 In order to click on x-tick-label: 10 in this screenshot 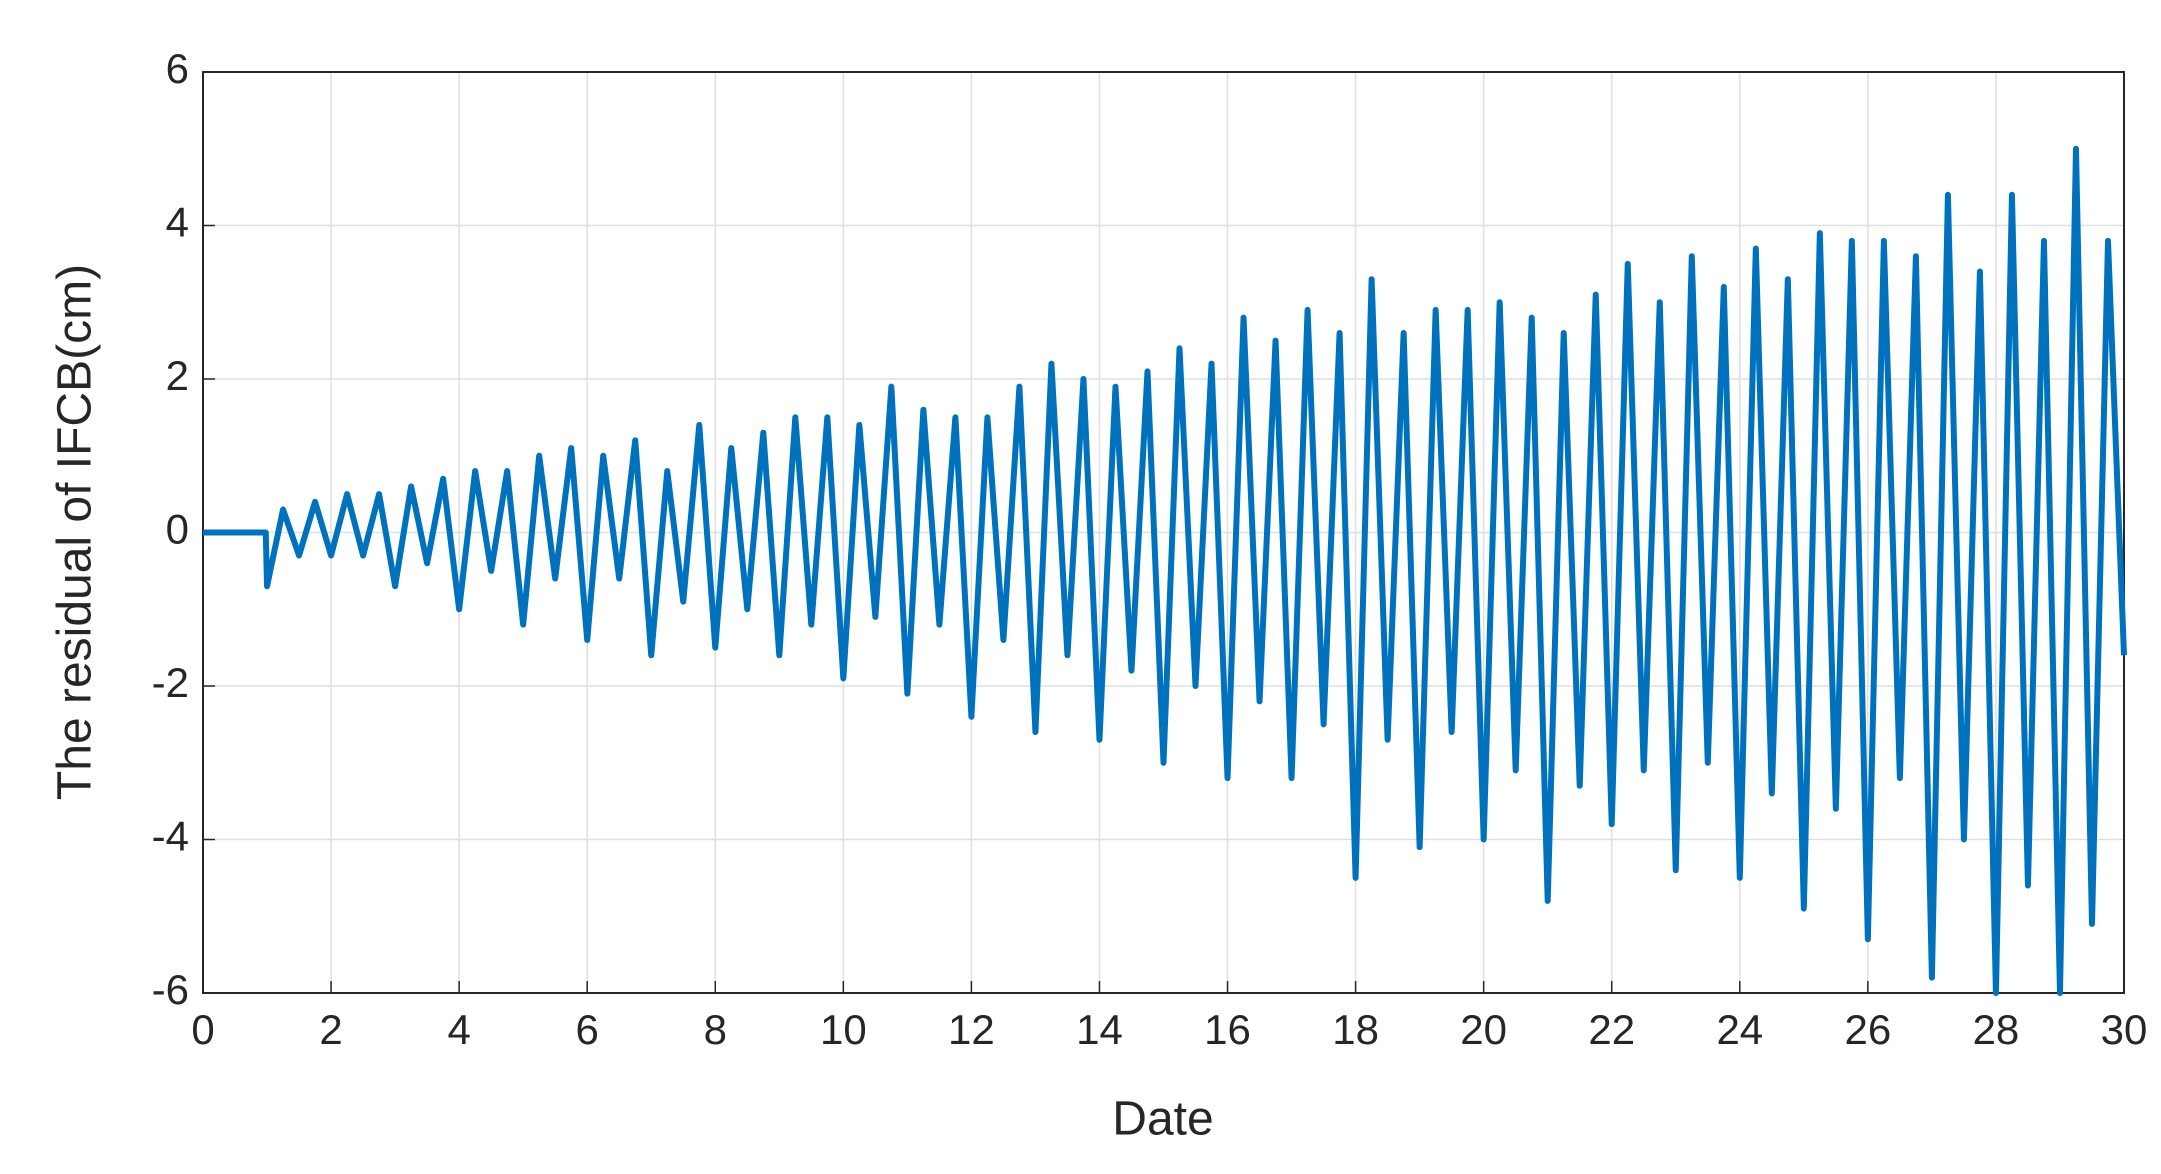, I will do `click(843, 1029)`.